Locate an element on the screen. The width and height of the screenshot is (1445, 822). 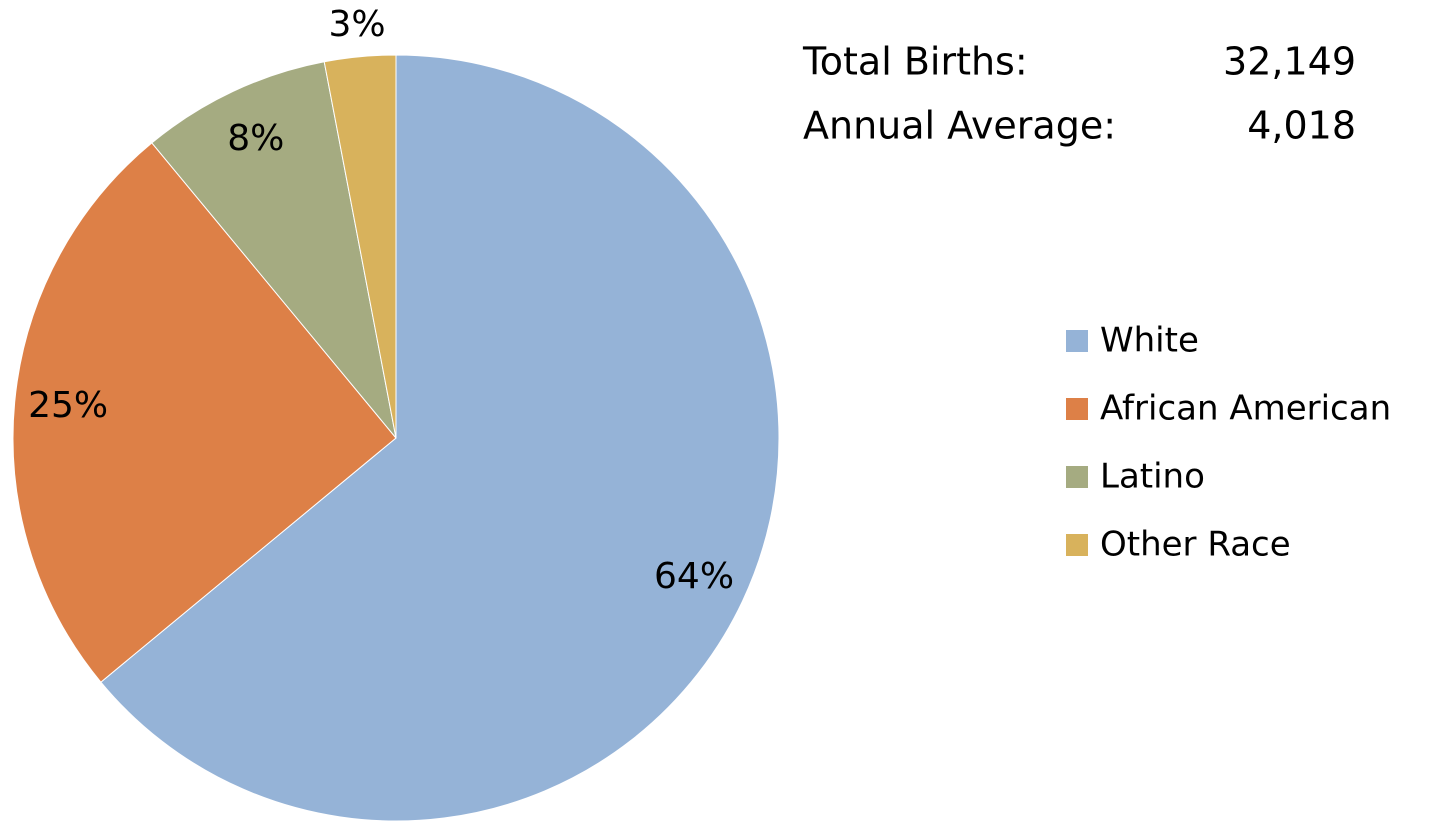
annotation-label: Annual Average: is located at coordinates (959, 126).